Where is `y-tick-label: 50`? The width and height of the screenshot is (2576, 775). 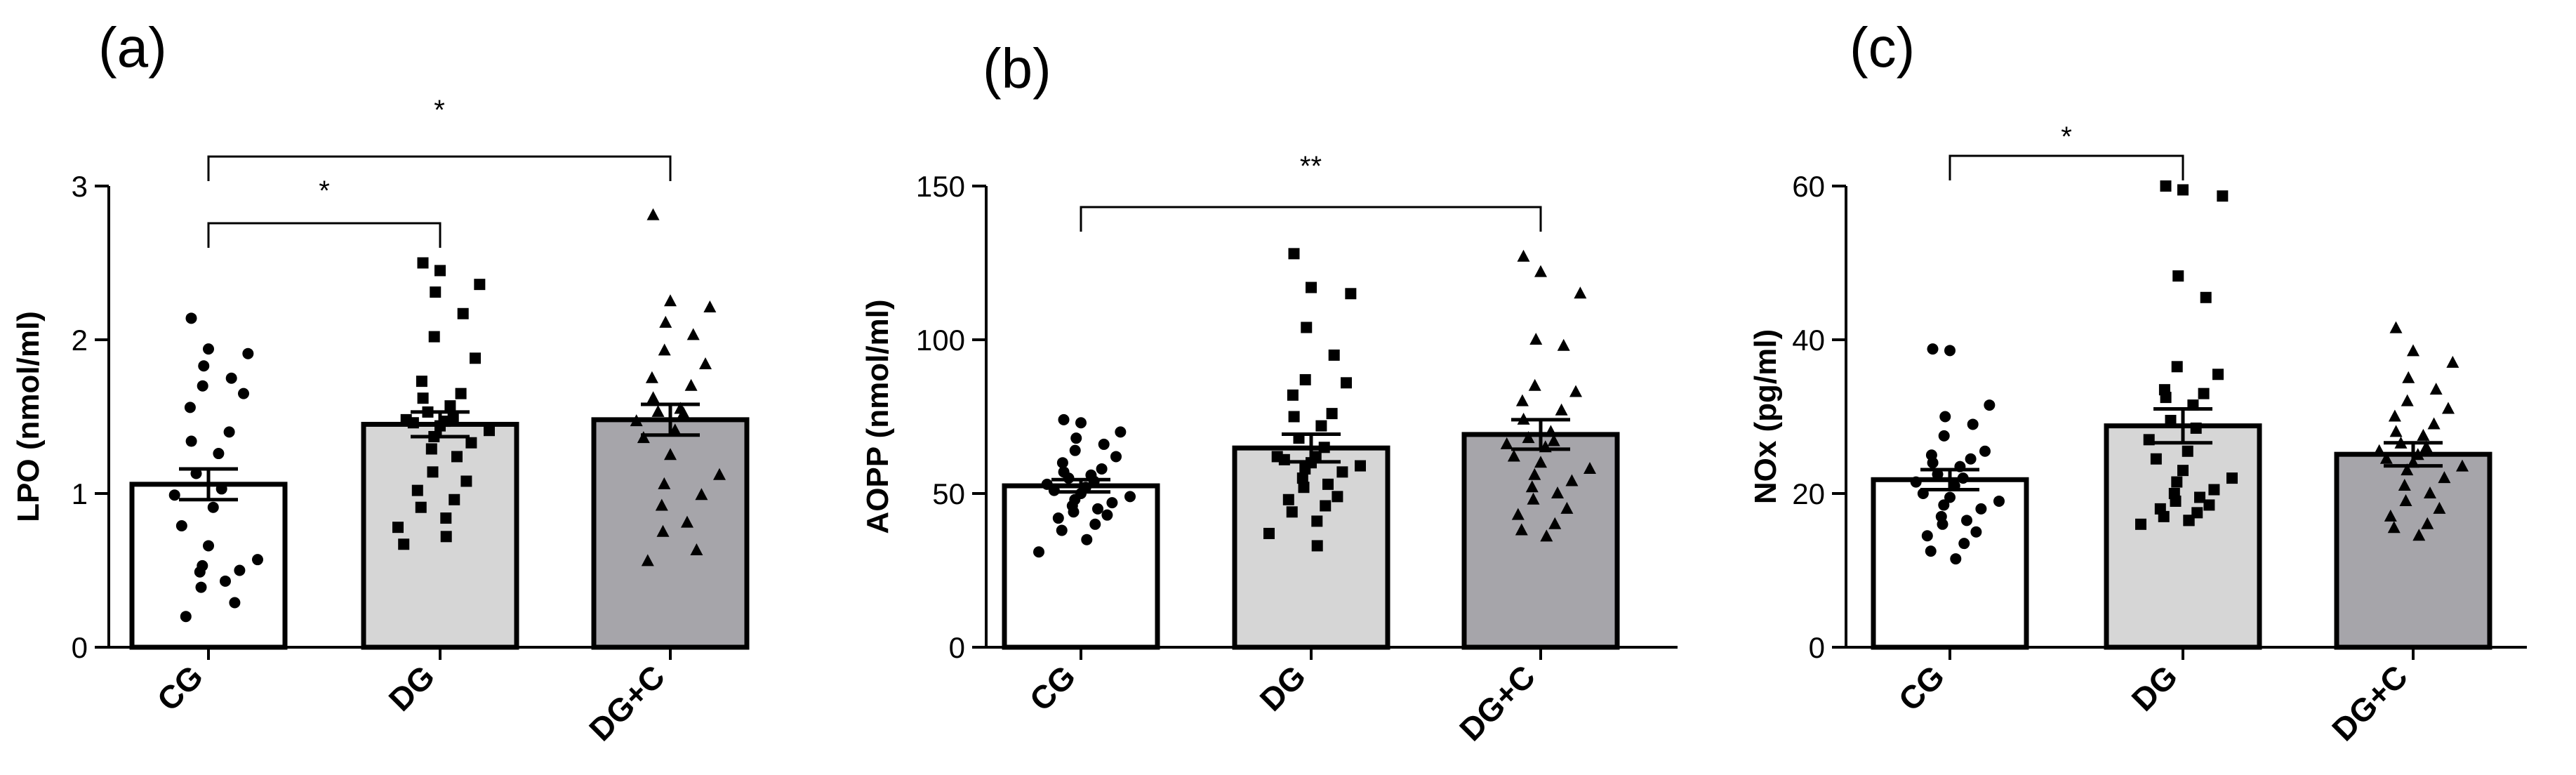
y-tick-label: 50 is located at coordinates (949, 493).